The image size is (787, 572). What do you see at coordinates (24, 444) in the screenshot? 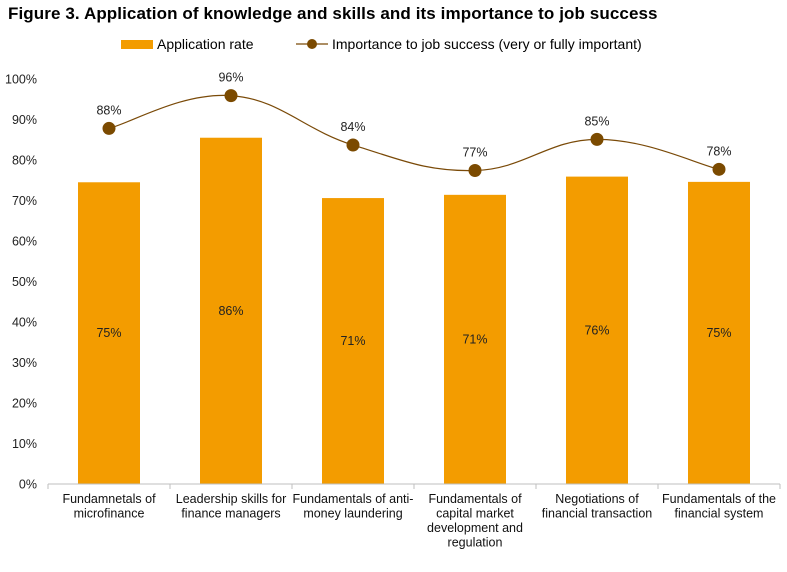
I see `y-tick-label: 10%` at bounding box center [24, 444].